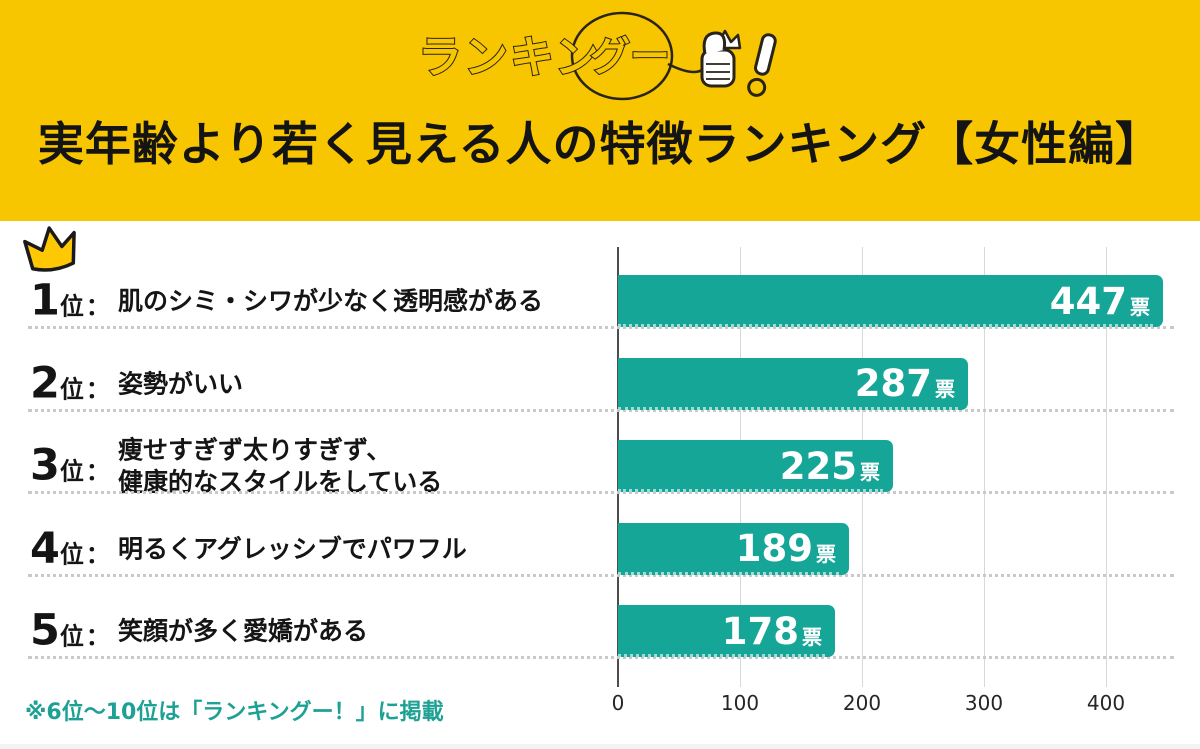 This screenshot has height=749, width=1200. What do you see at coordinates (234, 712) in the screenshot?
I see `footer-note: ※6位〜10位は「ランキングー！」に掲載` at bounding box center [234, 712].